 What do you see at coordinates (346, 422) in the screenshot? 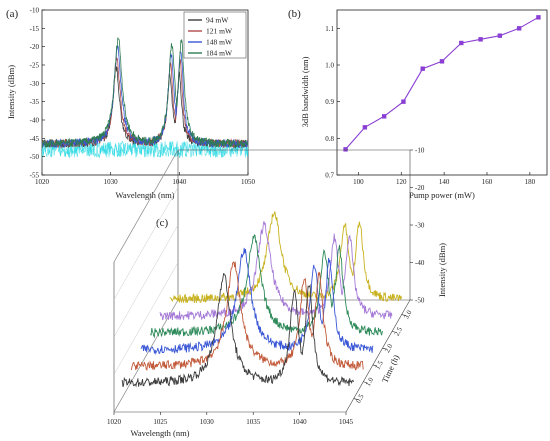
I see `panel-c-x-tick-label: 1045` at bounding box center [346, 422].